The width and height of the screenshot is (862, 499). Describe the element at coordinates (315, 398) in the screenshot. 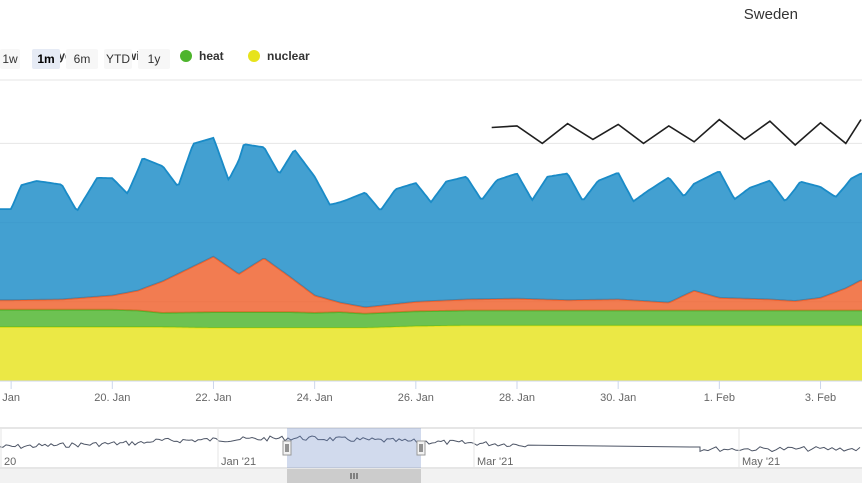

I see `x-tick-label: 24. Jan` at that location.